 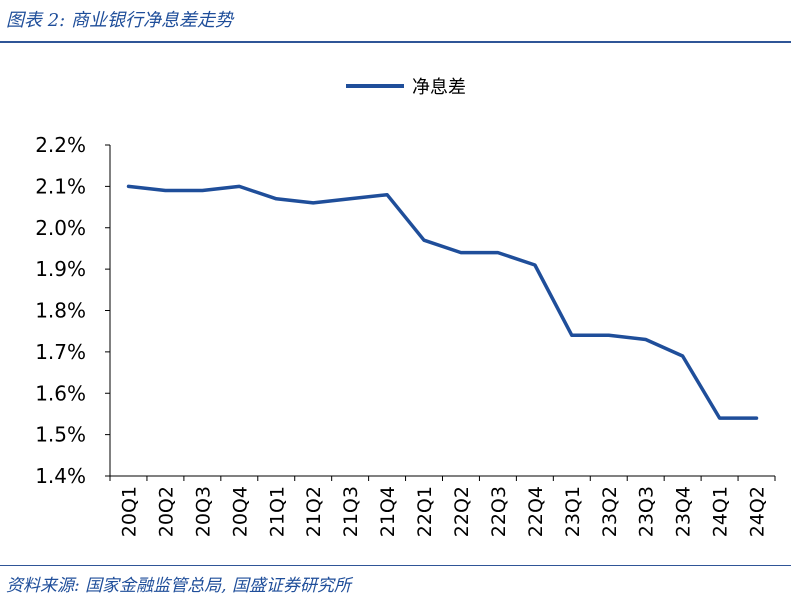 I want to click on y-tick-label: 1.9%, so click(x=60, y=269).